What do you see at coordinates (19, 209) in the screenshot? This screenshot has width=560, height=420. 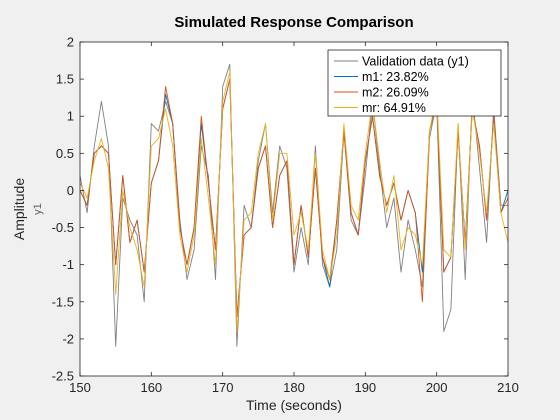 I see `y-axis-label: Amplitude` at bounding box center [19, 209].